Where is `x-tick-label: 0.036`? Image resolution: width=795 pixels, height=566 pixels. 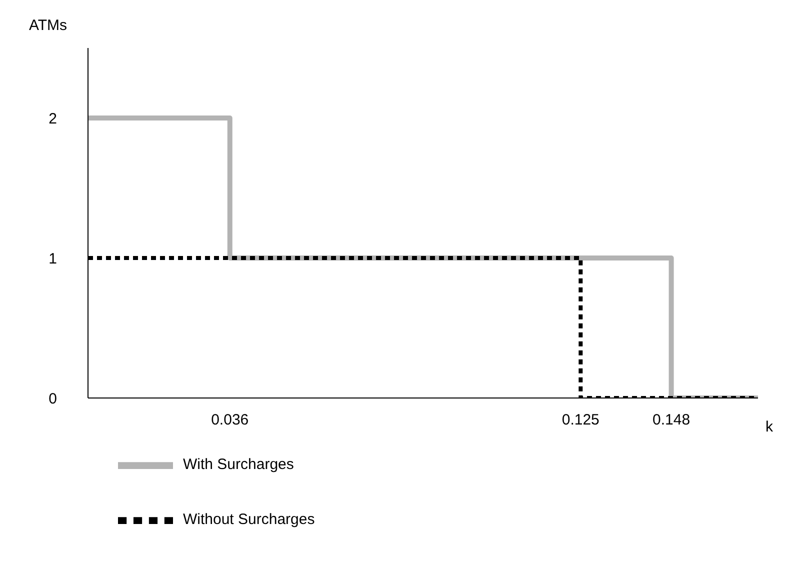
x-tick-label: 0.036 is located at coordinates (230, 420).